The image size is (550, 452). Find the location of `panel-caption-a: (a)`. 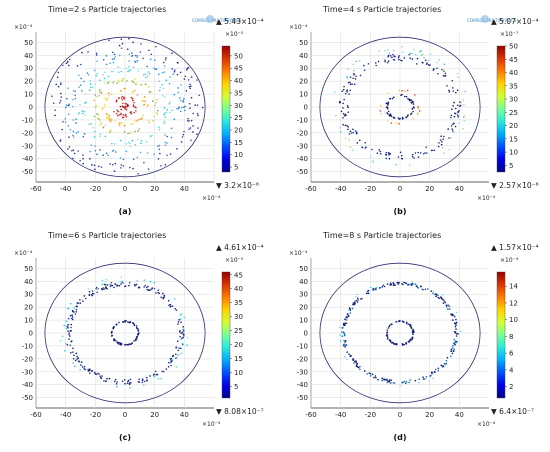

panel-caption-a: (a) is located at coordinates (125, 211).